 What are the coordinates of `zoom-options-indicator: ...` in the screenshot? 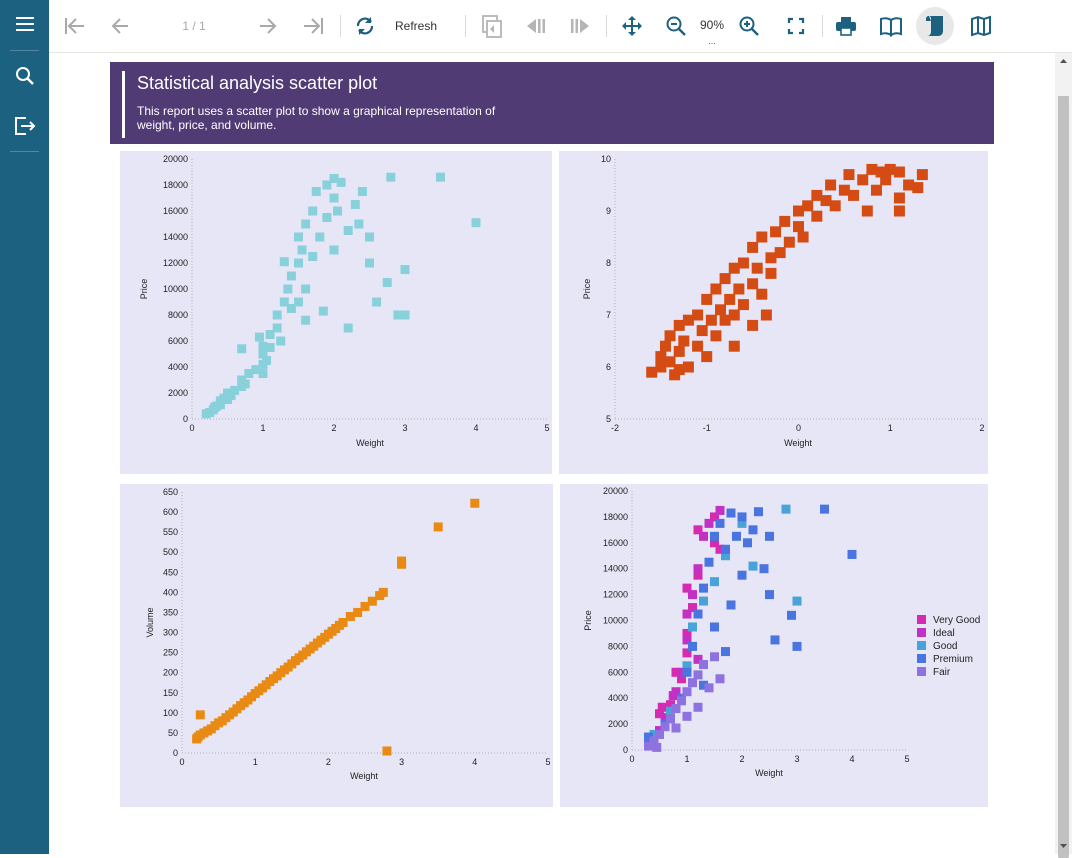 It's located at (712, 41).